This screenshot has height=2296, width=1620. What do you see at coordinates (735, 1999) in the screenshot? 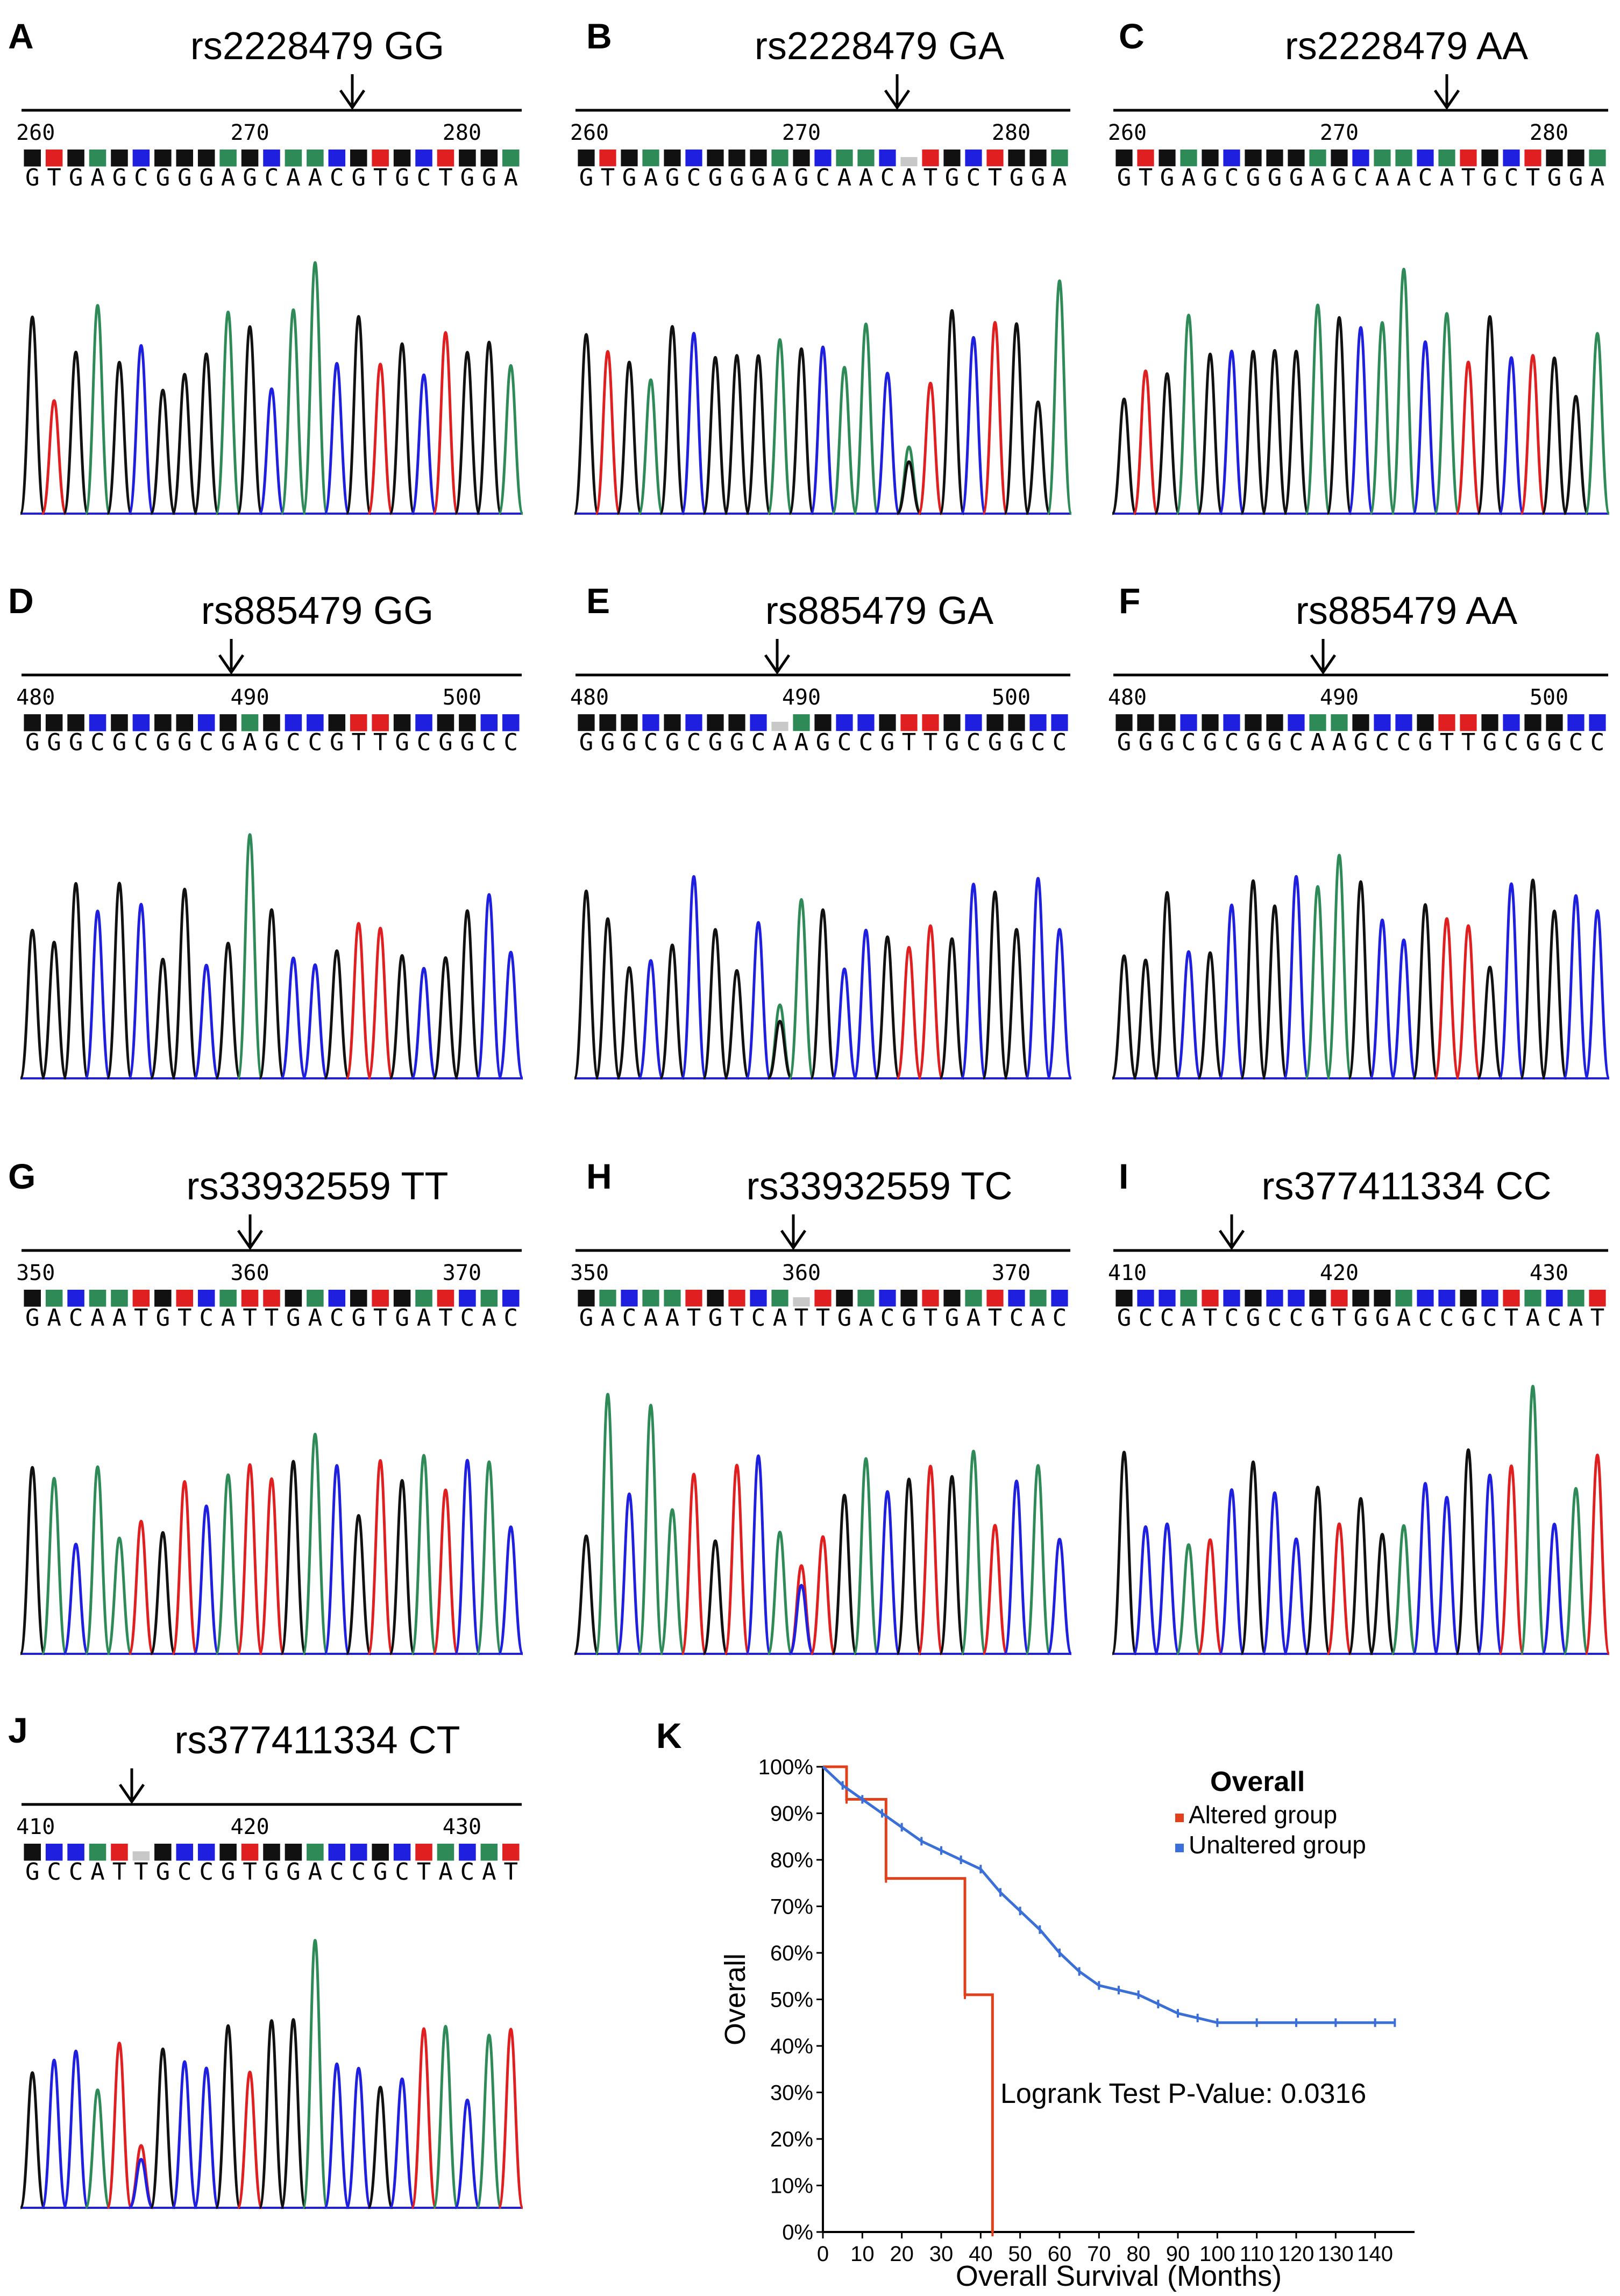
I see `y-axis-label: Overall` at bounding box center [735, 1999].